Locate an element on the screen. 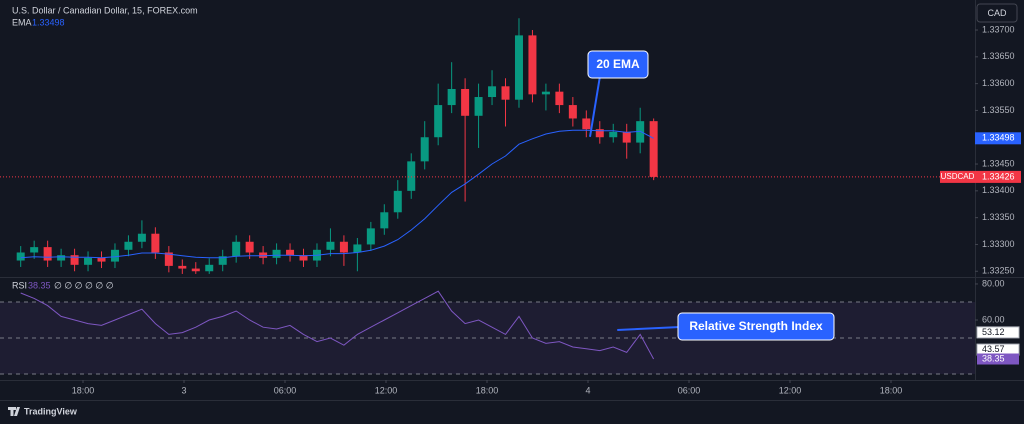  y-tick-label: 1.33250 is located at coordinates (998, 271).